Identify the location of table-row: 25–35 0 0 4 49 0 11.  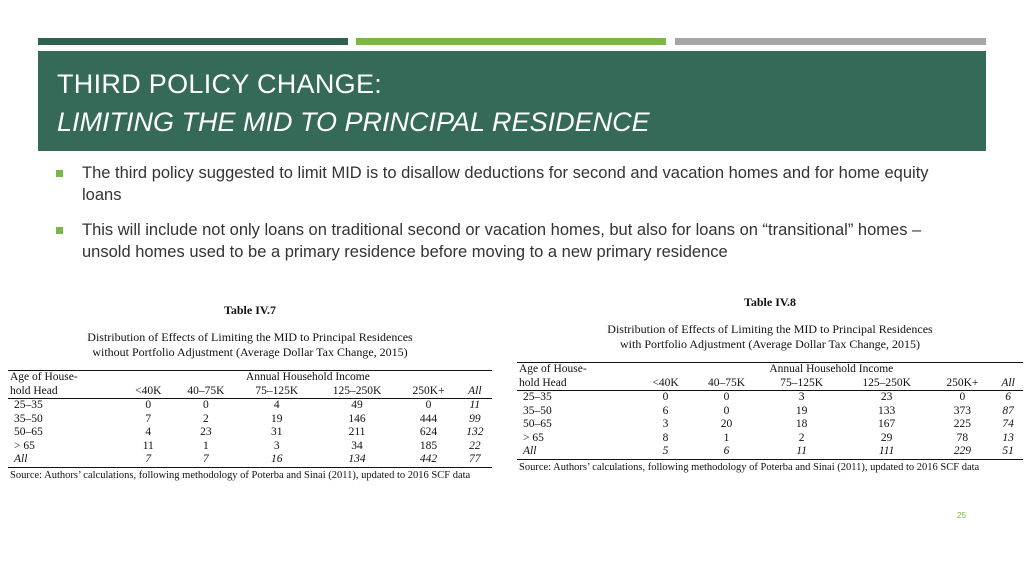
(250, 406).